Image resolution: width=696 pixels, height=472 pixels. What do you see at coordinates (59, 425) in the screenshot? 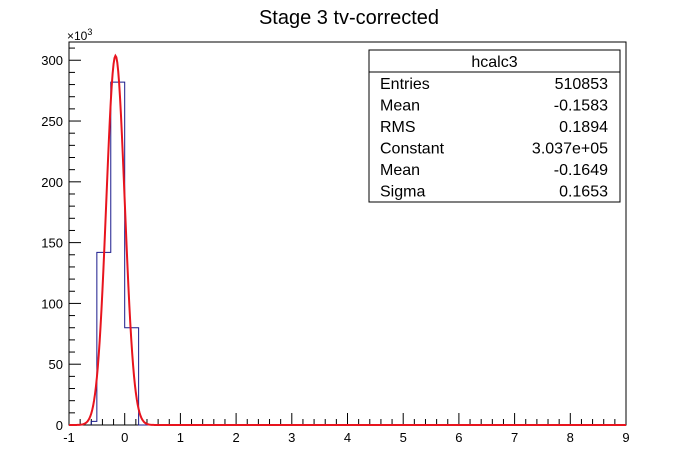
I see `y-tick-label: 0` at bounding box center [59, 425].